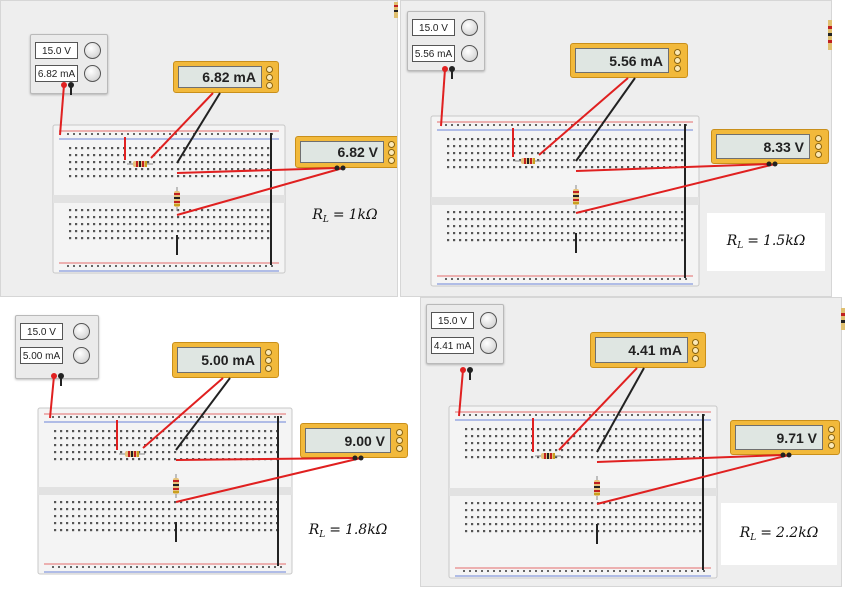 The width and height of the screenshot is (846, 597). I want to click on voltmeter: 9.00 V, so click(354, 440).